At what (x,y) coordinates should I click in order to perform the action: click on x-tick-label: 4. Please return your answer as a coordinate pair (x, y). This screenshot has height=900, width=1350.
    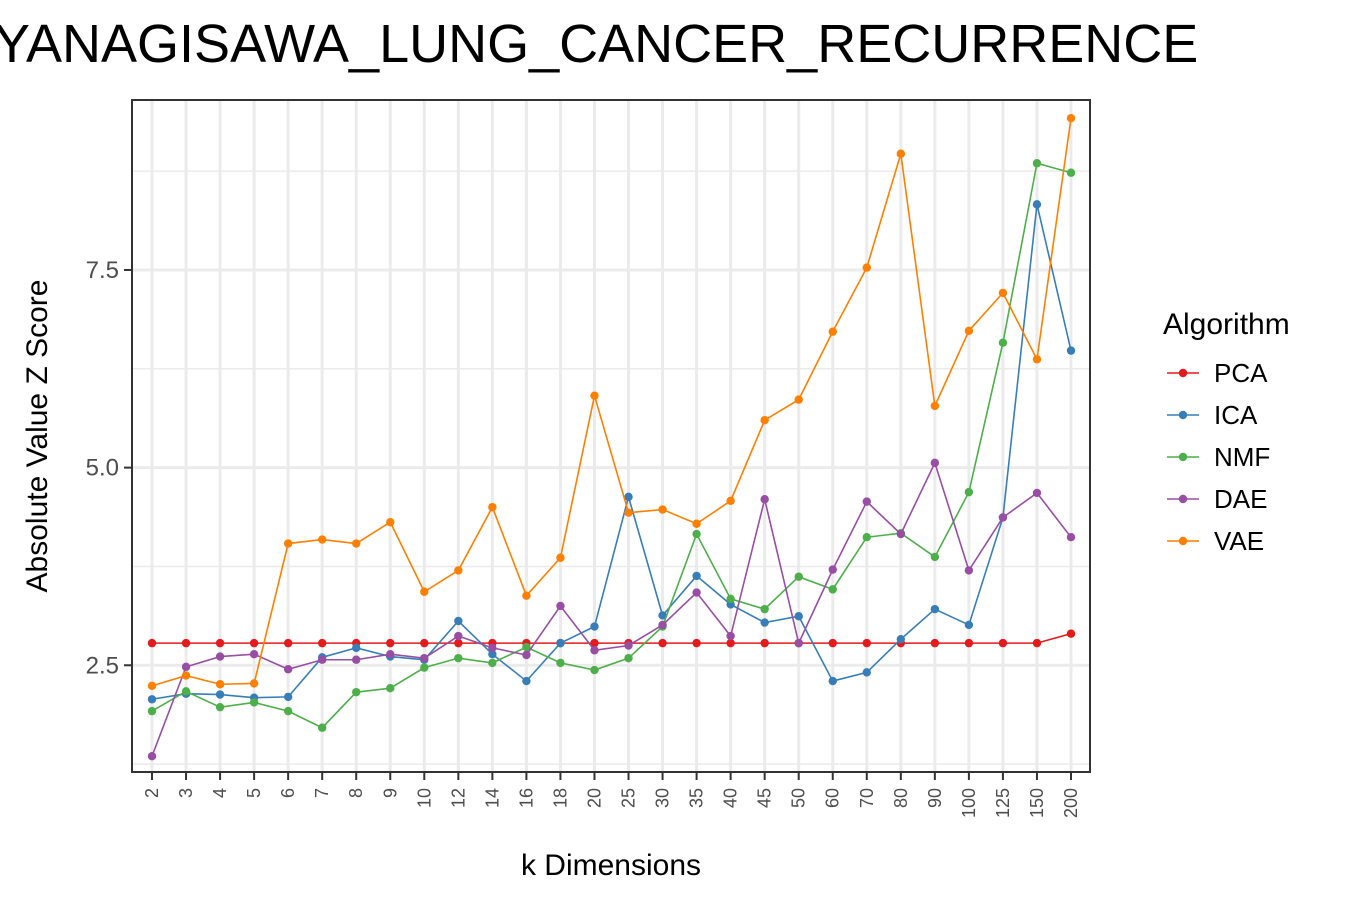
    Looking at the image, I should click on (220, 793).